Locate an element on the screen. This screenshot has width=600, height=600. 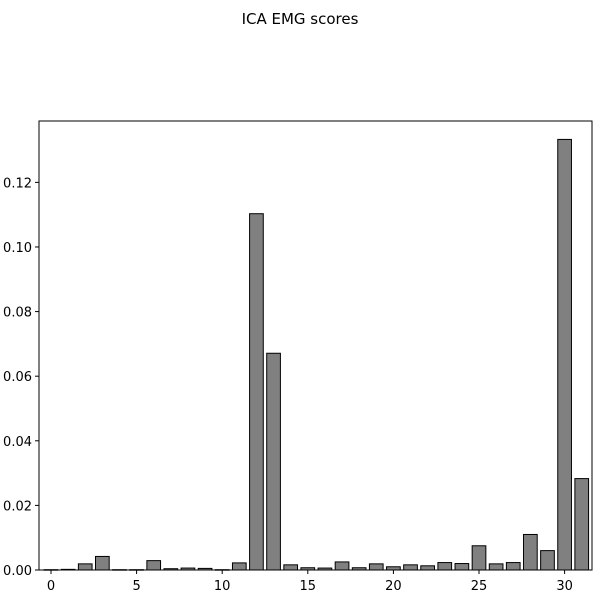
y-tick-label-0.12: 0.12 is located at coordinates (17, 183).